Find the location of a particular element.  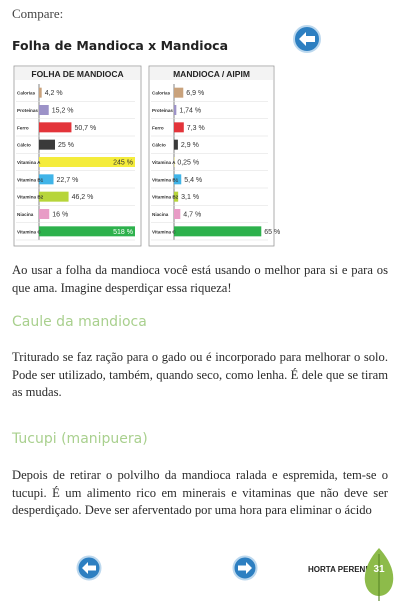

value-label: 46,2 % is located at coordinates (83, 197).